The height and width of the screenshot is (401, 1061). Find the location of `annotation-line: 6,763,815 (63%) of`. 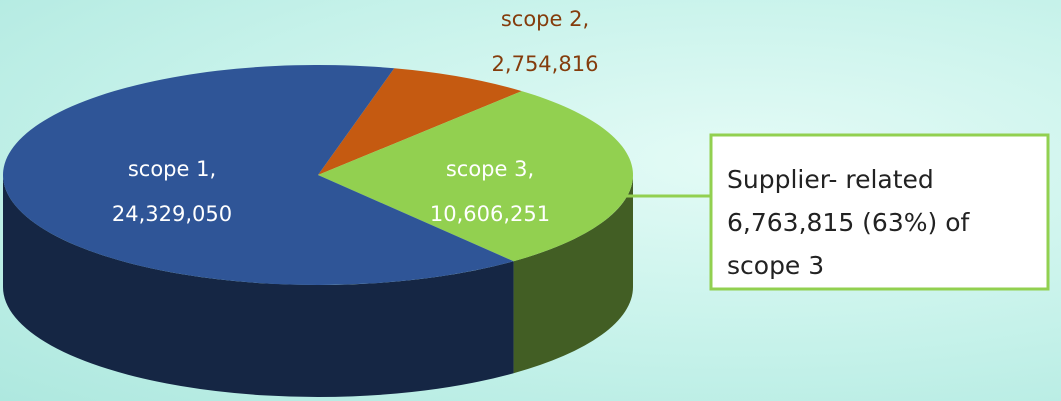

annotation-line: 6,763,815 (63%) of is located at coordinates (848, 222).